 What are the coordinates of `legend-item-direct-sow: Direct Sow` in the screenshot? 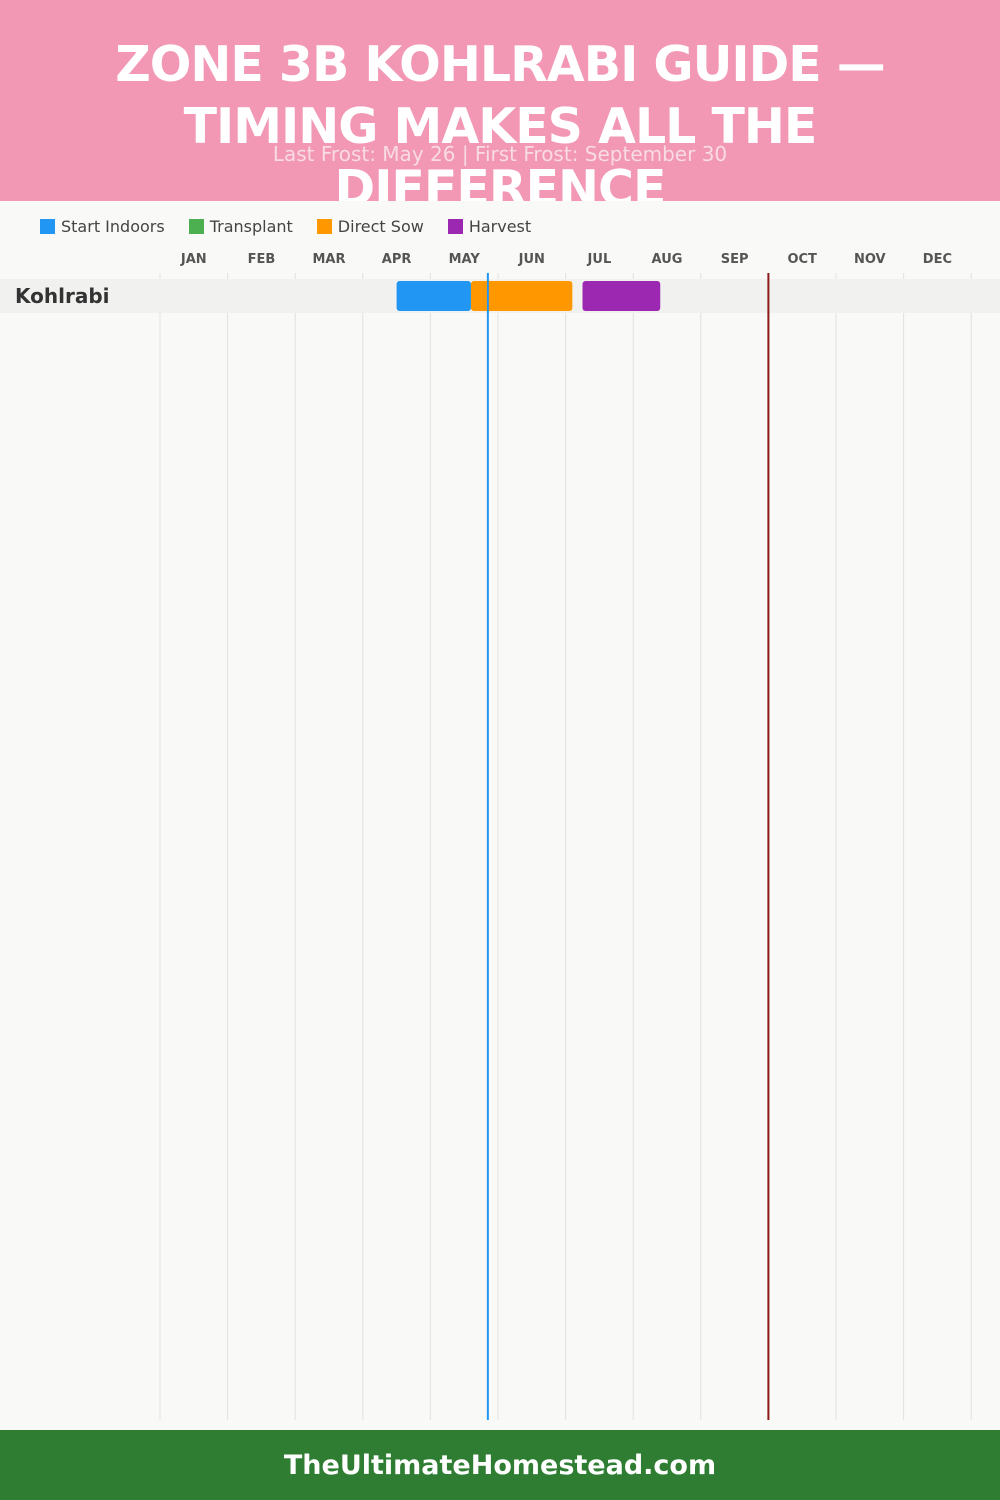 It's located at (370, 226).